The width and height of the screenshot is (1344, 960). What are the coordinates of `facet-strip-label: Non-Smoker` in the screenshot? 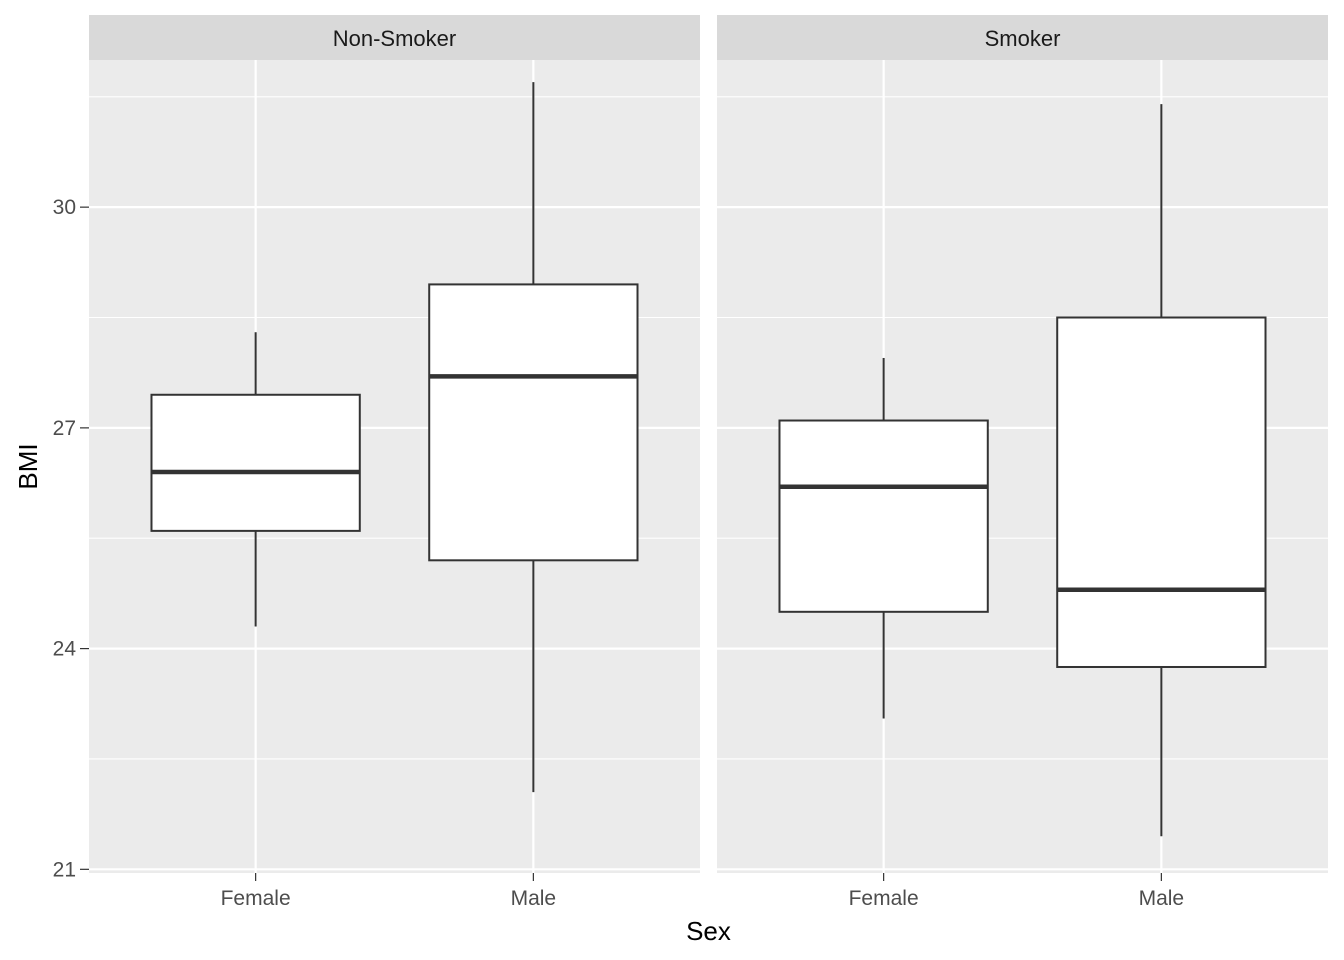 It's located at (394, 38).